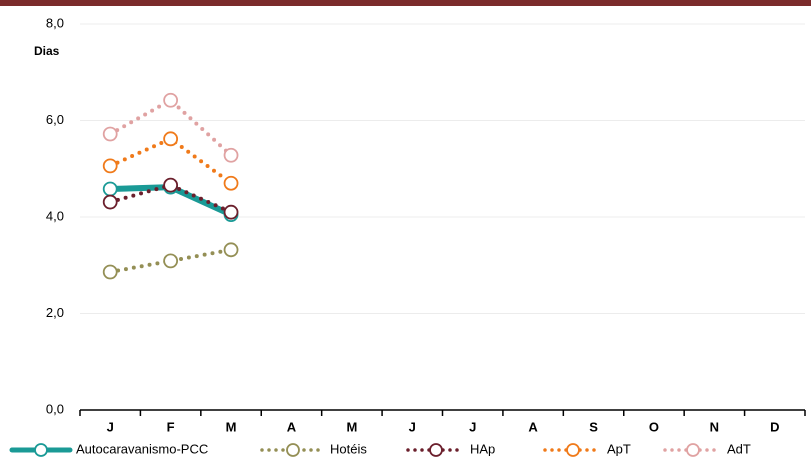 This screenshot has width=811, height=464. What do you see at coordinates (593, 426) in the screenshot?
I see `x-tick-label: S` at bounding box center [593, 426].